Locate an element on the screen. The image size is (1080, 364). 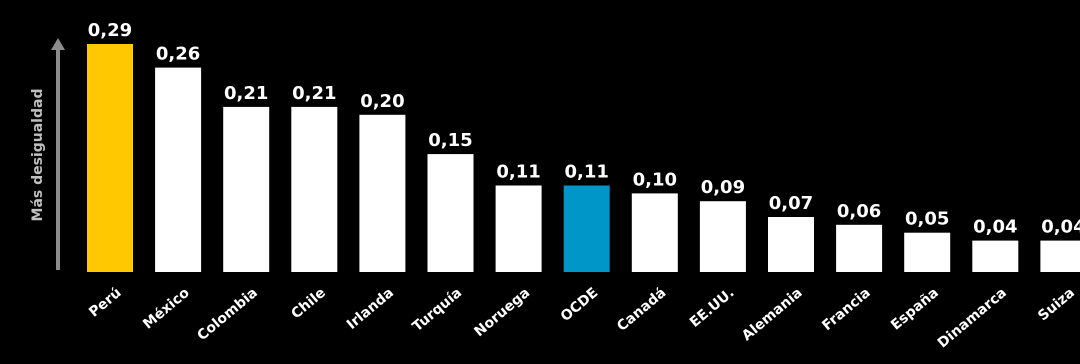
category-label-canada: Canadá is located at coordinates (641, 310).